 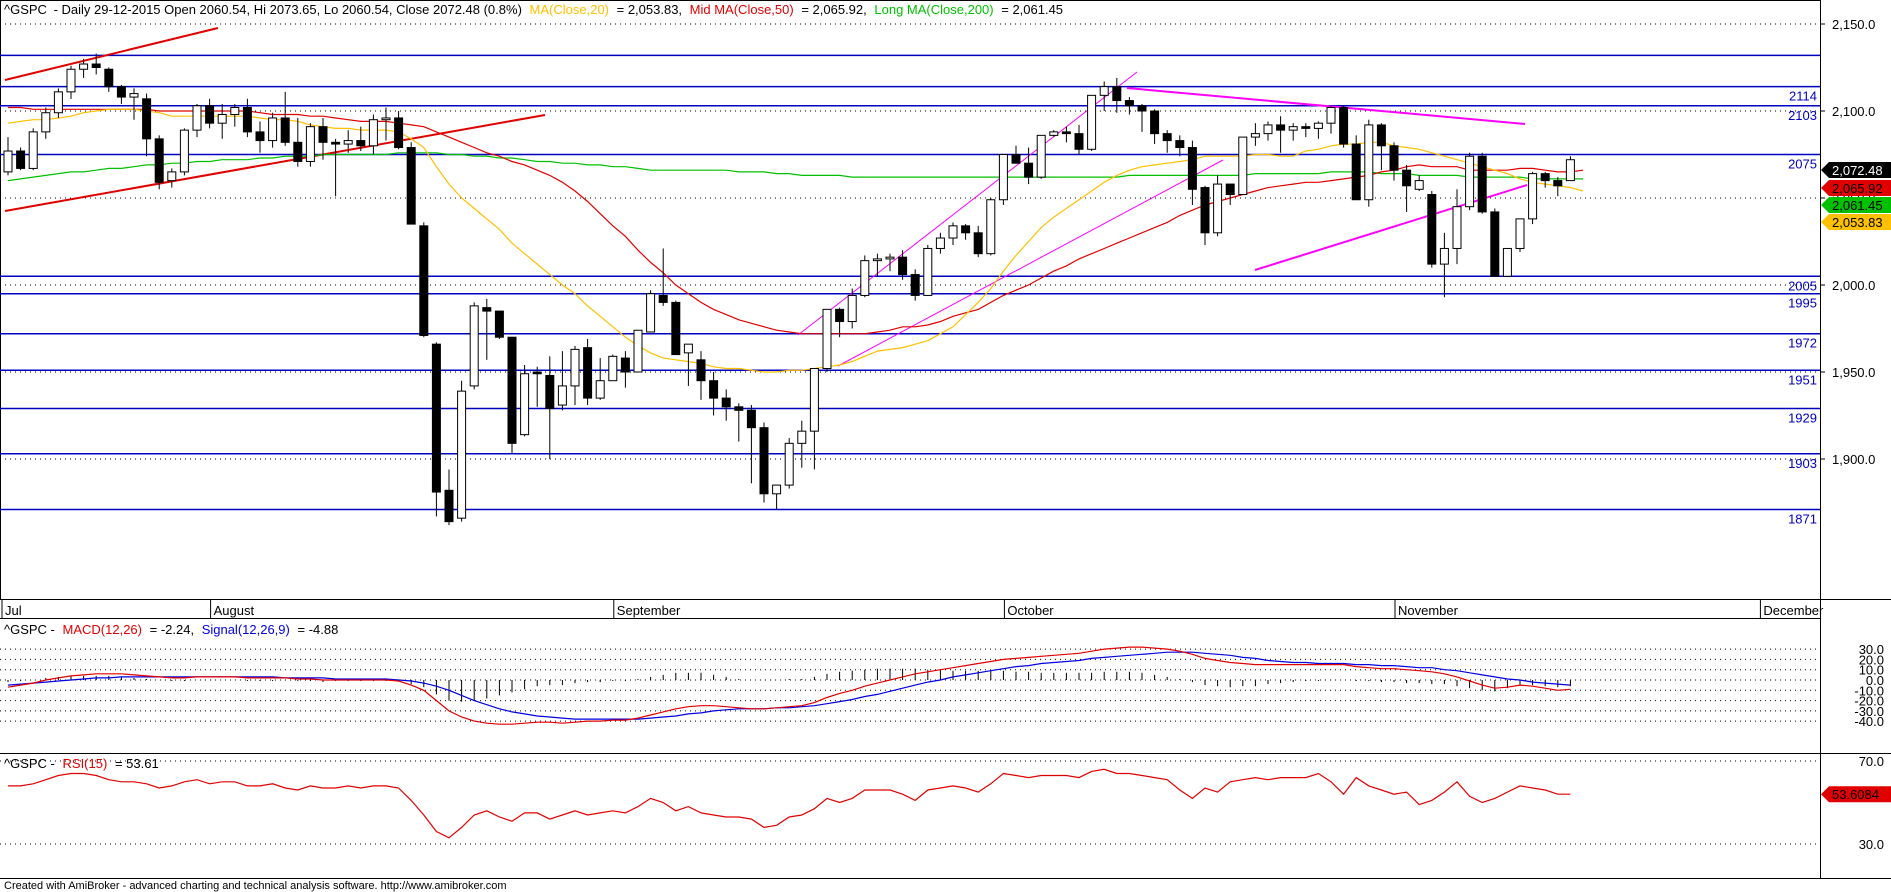 What do you see at coordinates (1802, 518) in the screenshot?
I see `level-label: 1871` at bounding box center [1802, 518].